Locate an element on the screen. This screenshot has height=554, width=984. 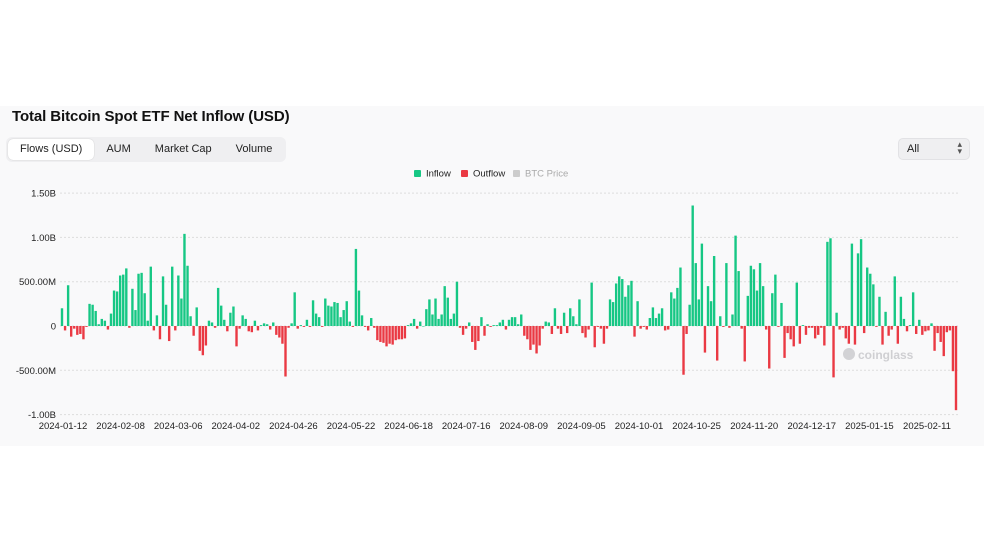
tab-aum: AUM is located at coordinates (118, 149).